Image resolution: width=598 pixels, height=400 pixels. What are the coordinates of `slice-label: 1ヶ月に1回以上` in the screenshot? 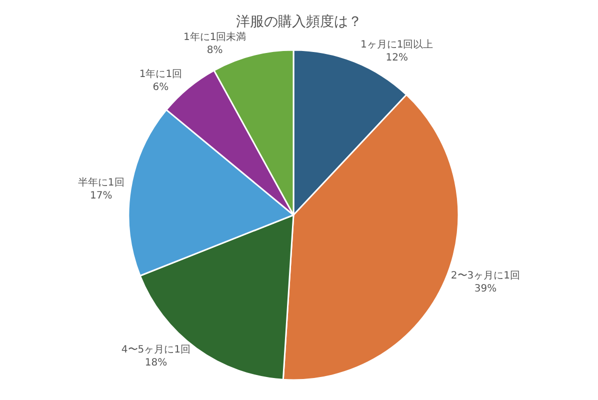 It's located at (397, 44).